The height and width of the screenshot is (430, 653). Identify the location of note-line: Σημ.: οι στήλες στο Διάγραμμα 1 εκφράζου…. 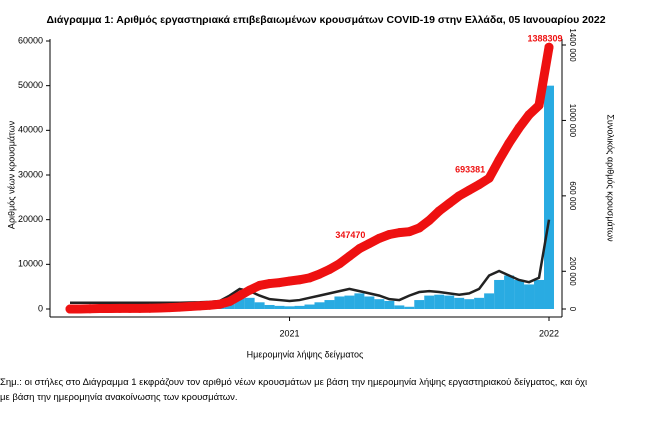
(294, 382).